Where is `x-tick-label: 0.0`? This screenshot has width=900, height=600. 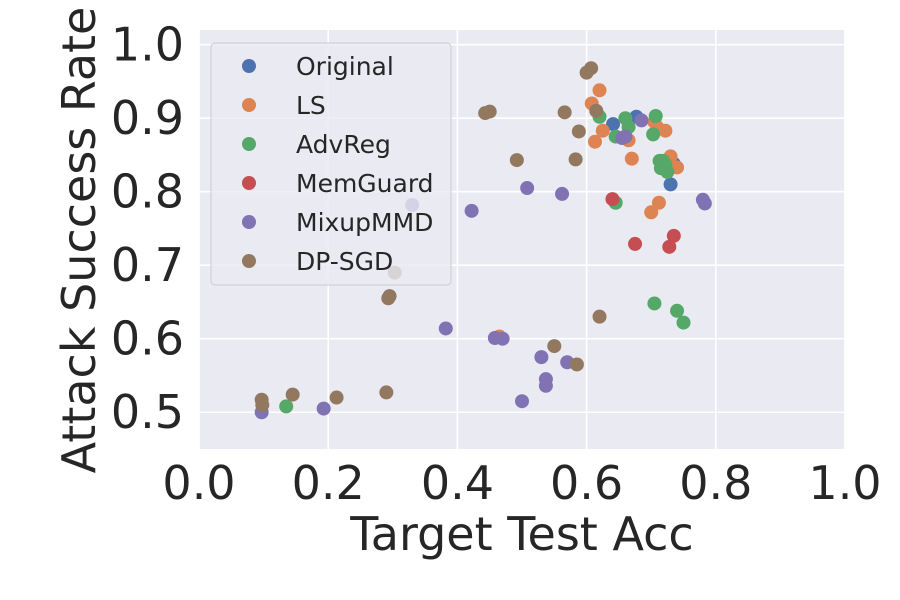 x-tick-label: 0.0 is located at coordinates (198, 483).